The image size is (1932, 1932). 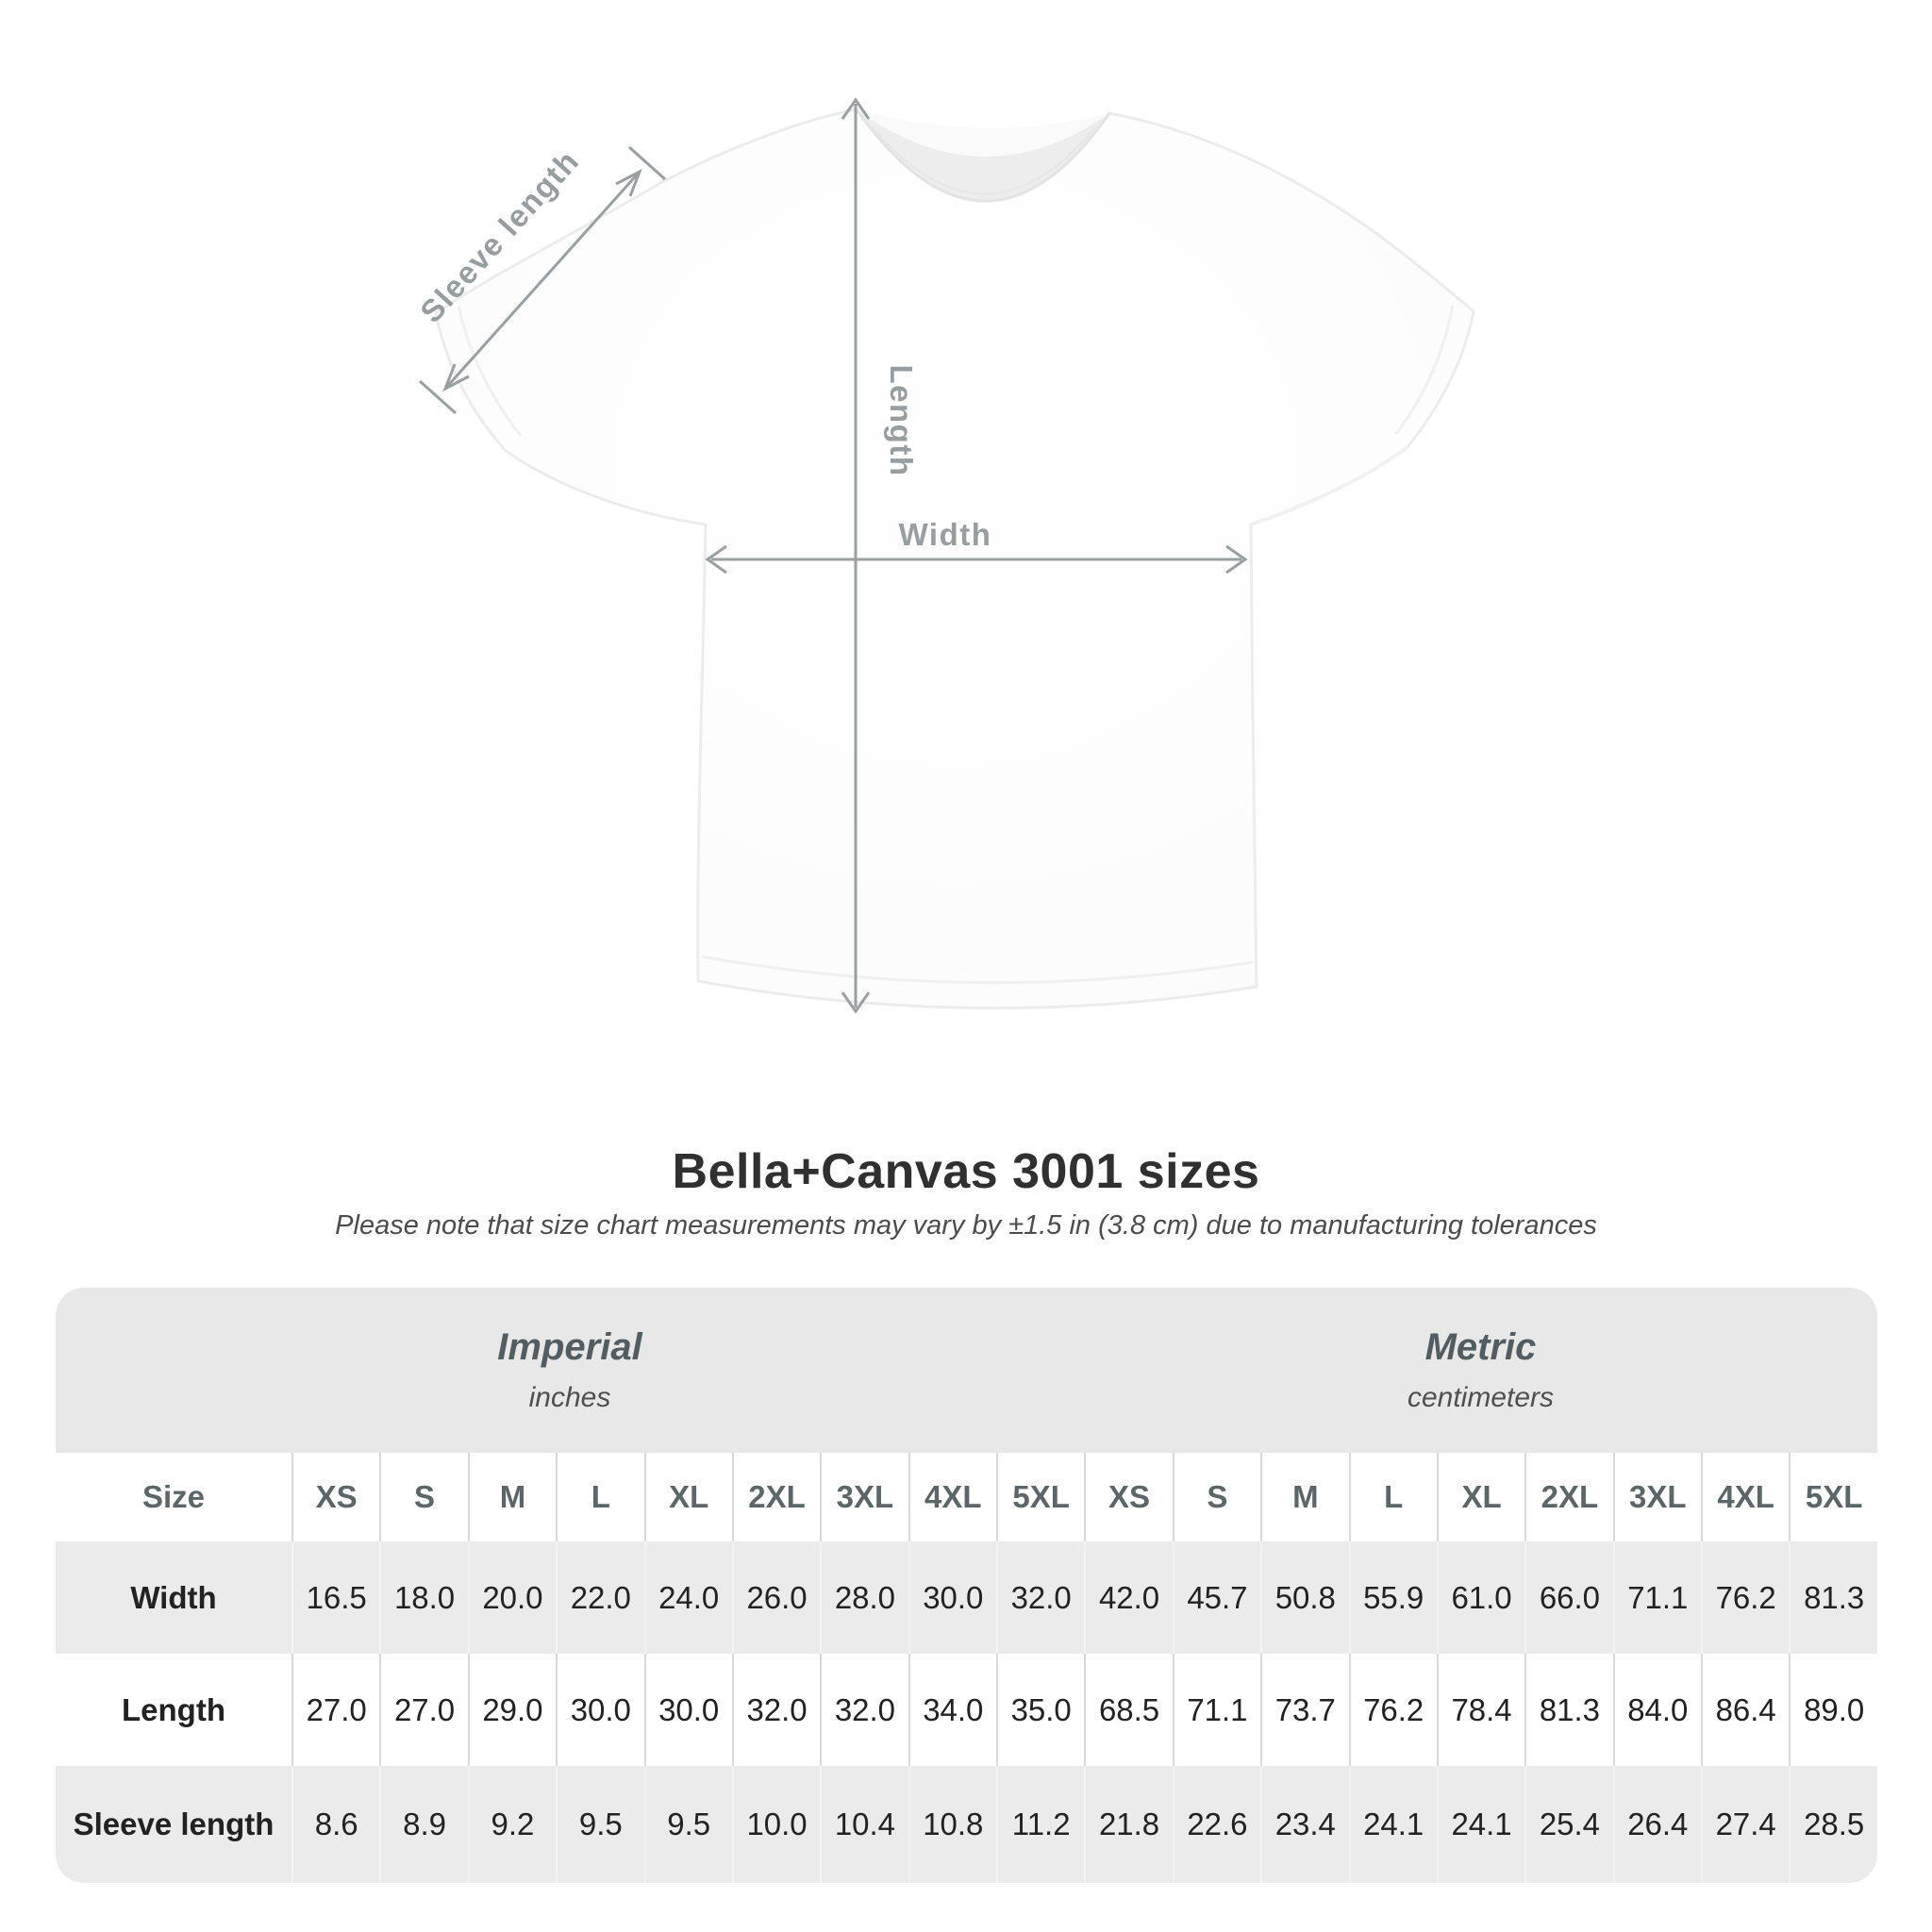 I want to click on size-column-header: Size, so click(x=174, y=1497).